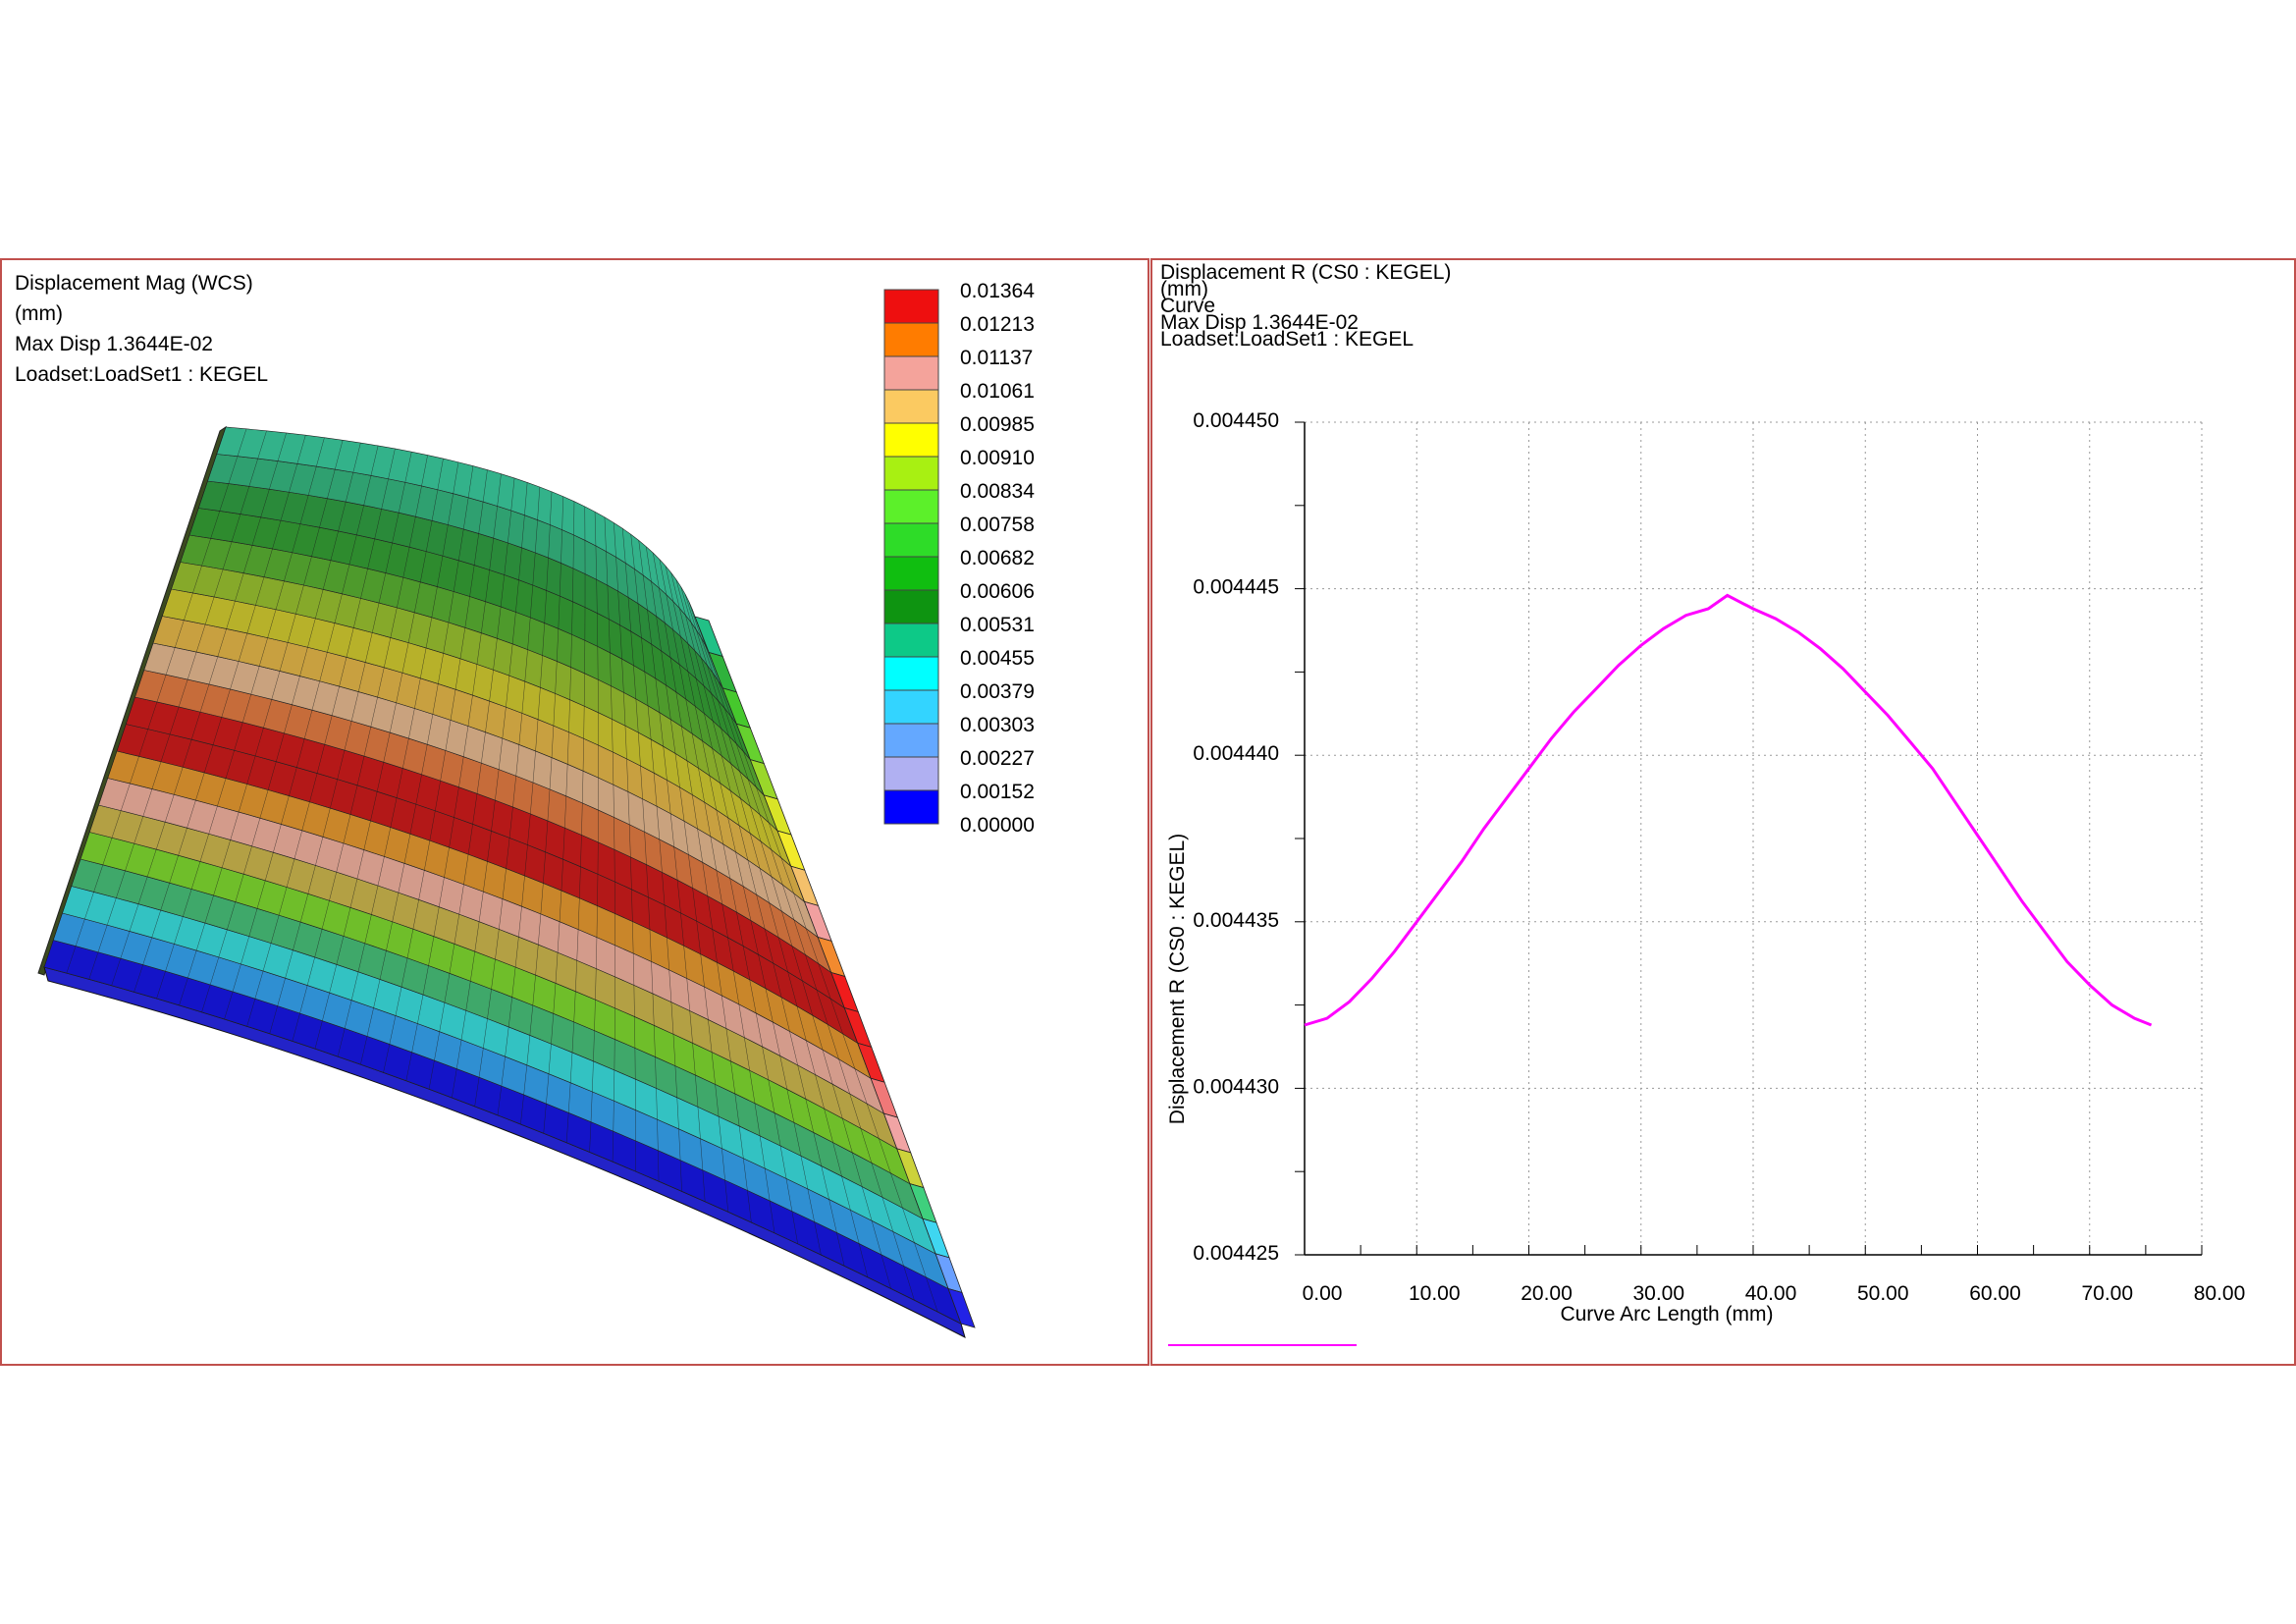  What do you see at coordinates (1883, 1293) in the screenshot?
I see `x-tick-label: 50.00` at bounding box center [1883, 1293].